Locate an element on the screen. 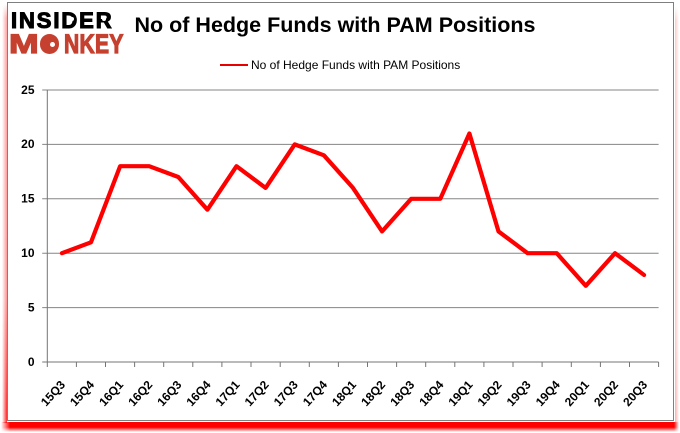 This screenshot has width=680, height=433. svg-text: 20 is located at coordinates (28, 144).